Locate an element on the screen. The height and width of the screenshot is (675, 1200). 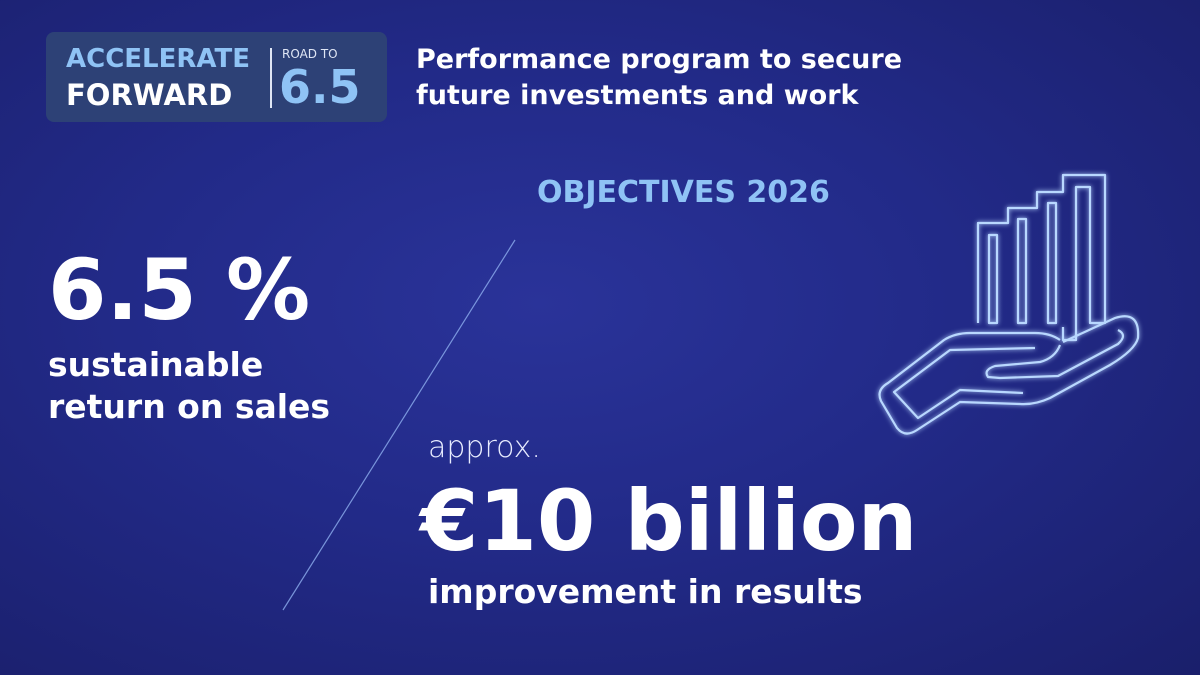
metric2-prefix: approx. is located at coordinates (484, 447).